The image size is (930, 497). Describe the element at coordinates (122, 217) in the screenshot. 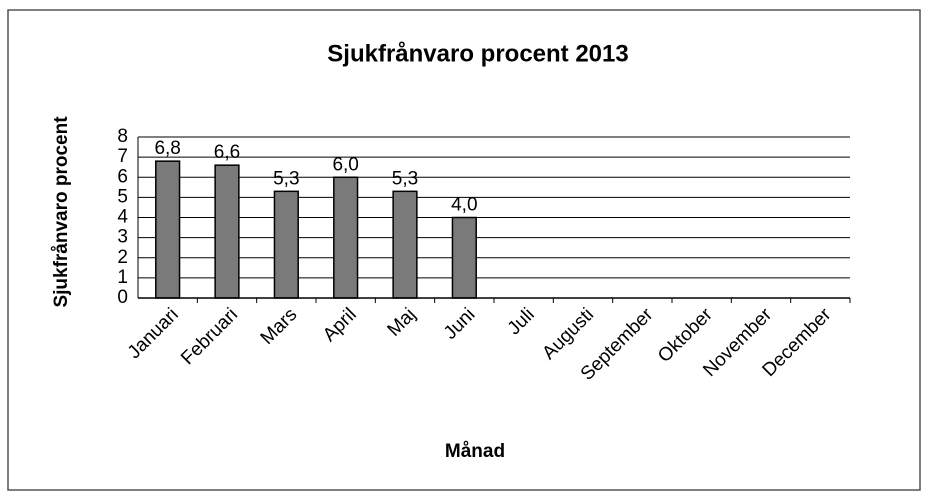

I see `y-tick-label: 4` at that location.